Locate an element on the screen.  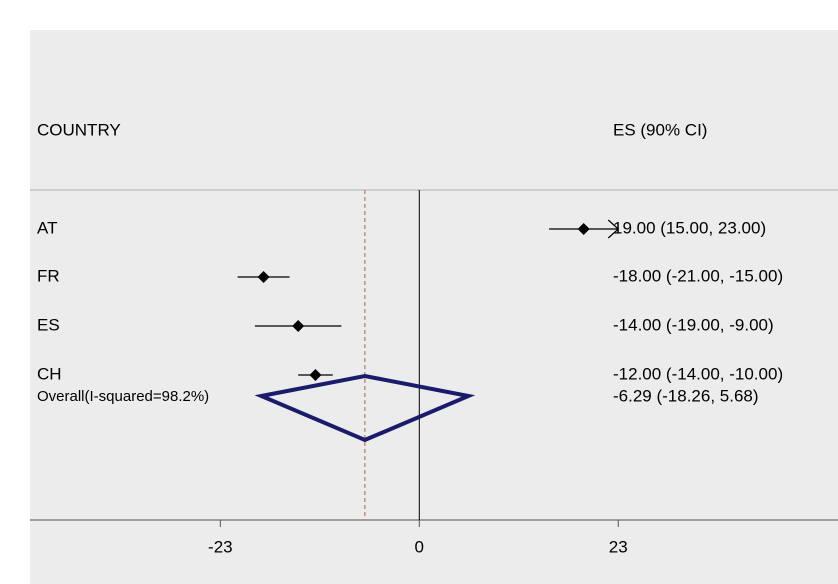
ci-arrow is located at coordinates (613, 229).